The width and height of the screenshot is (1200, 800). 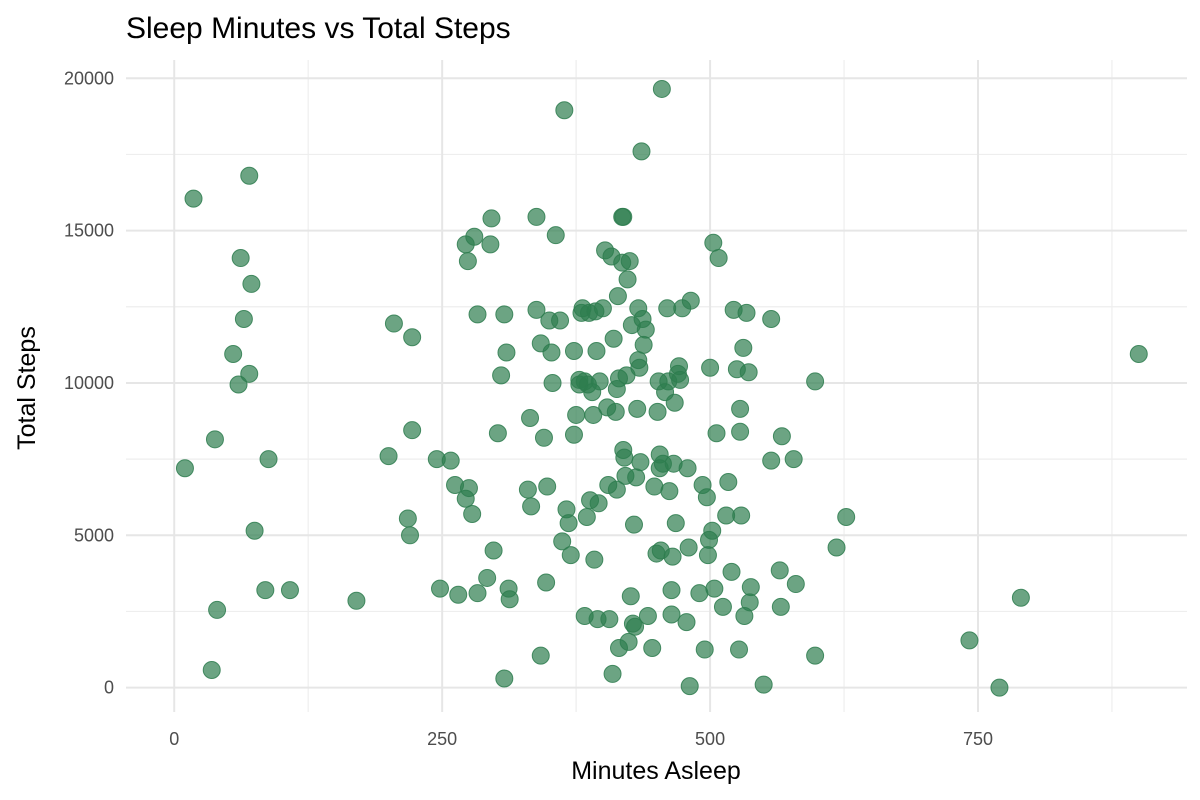 What do you see at coordinates (656, 771) in the screenshot?
I see `x-axis-title: Minutes Asleep` at bounding box center [656, 771].